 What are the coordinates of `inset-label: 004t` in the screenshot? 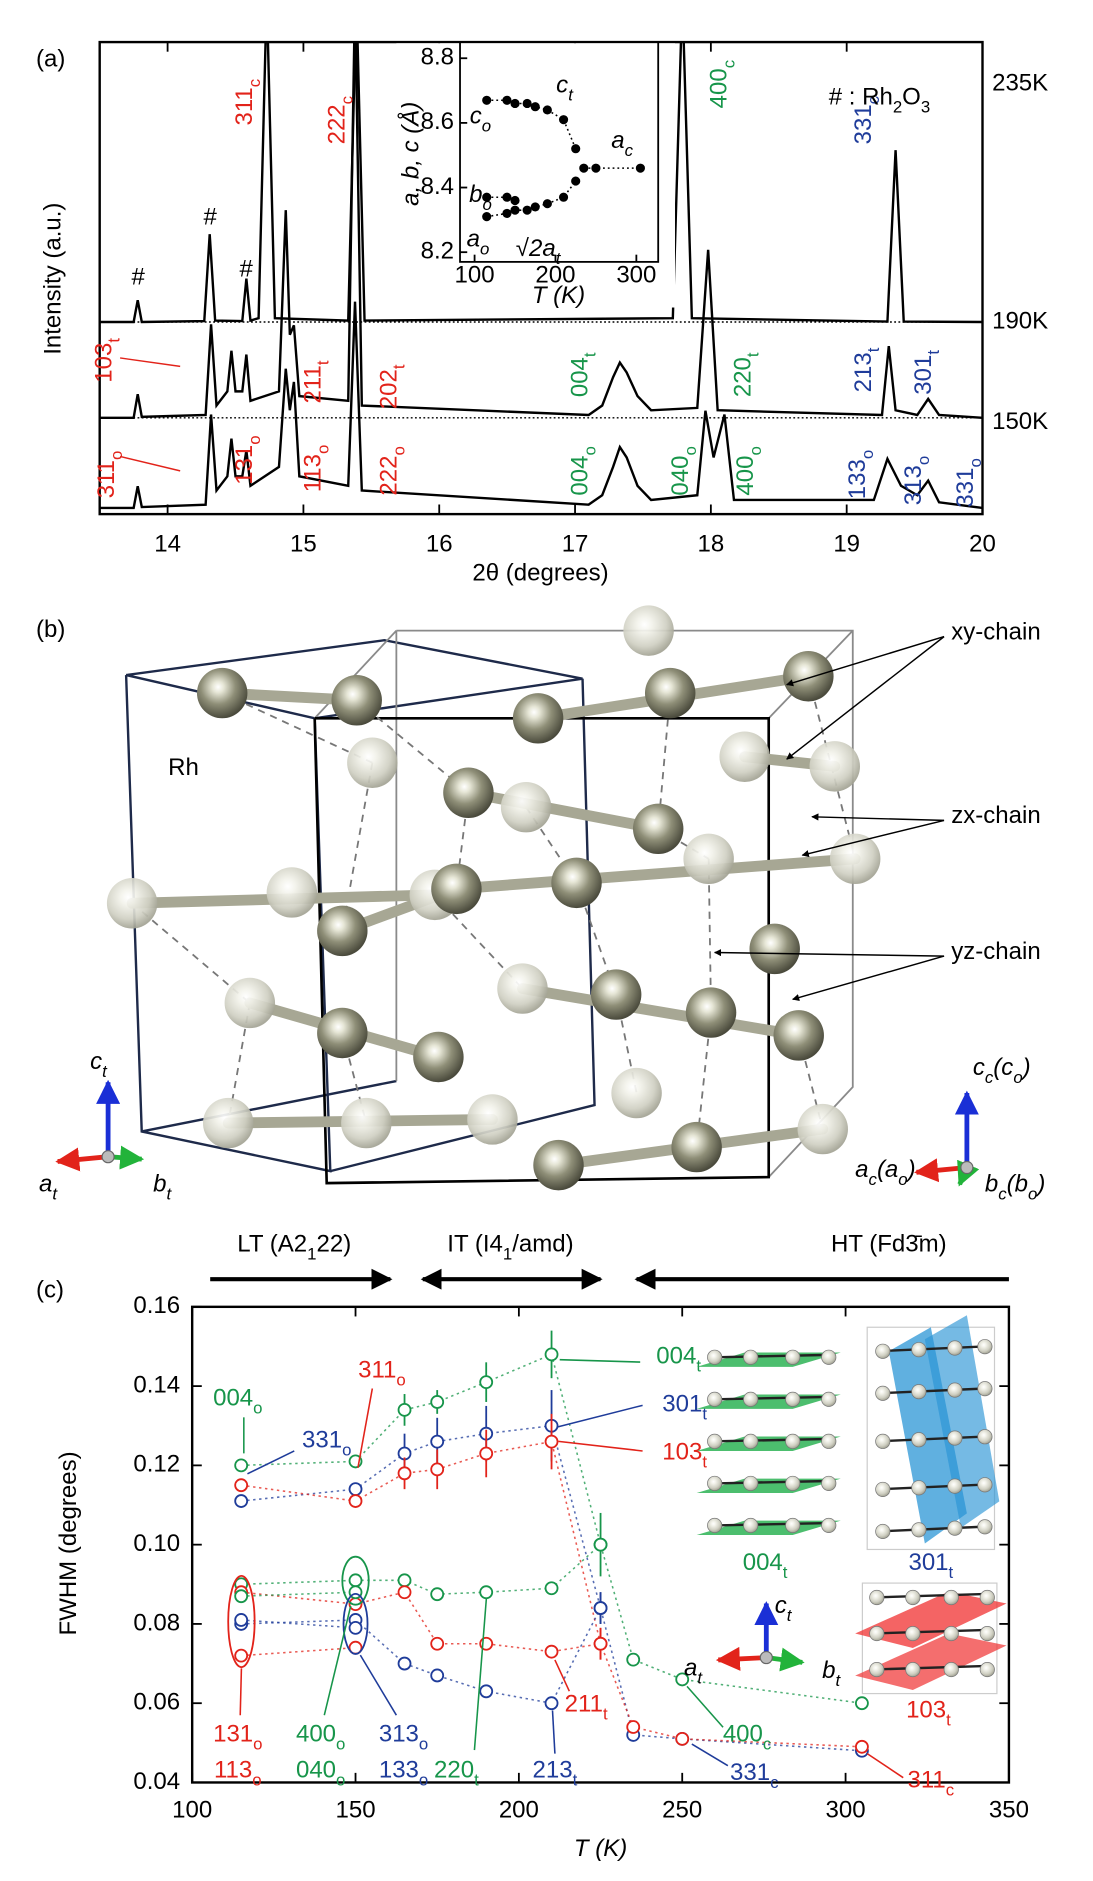 It's located at (765, 1565).